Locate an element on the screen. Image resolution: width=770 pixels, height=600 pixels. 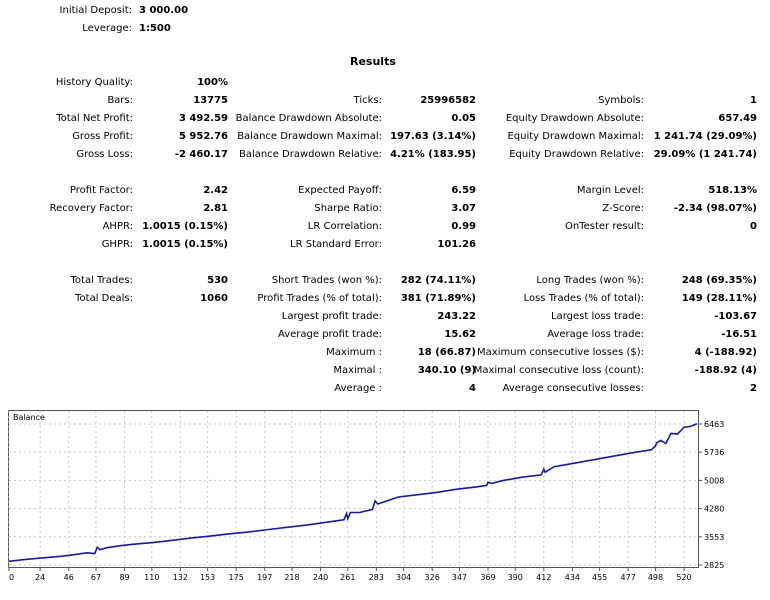
x-tick-label: 197 is located at coordinates (264, 577).